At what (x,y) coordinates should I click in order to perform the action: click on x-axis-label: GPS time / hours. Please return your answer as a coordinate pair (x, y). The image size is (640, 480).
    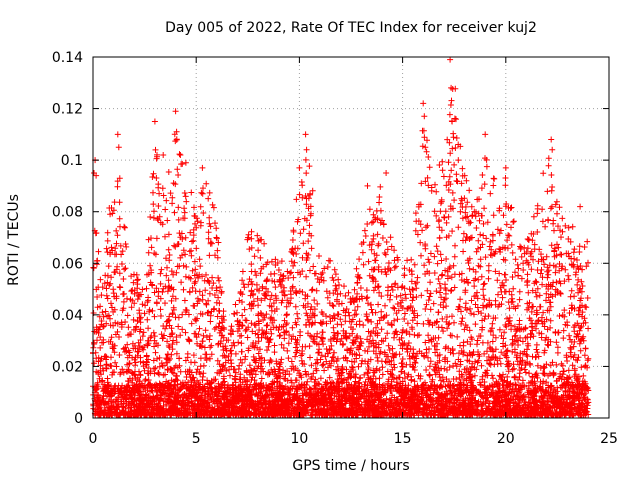
    Looking at the image, I should click on (350, 466).